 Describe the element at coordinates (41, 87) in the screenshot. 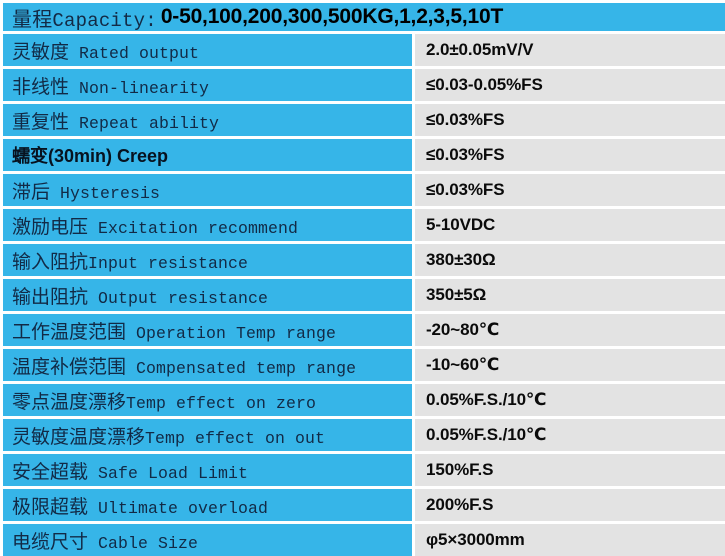

I see `row-label-cjk: 非线性` at that location.